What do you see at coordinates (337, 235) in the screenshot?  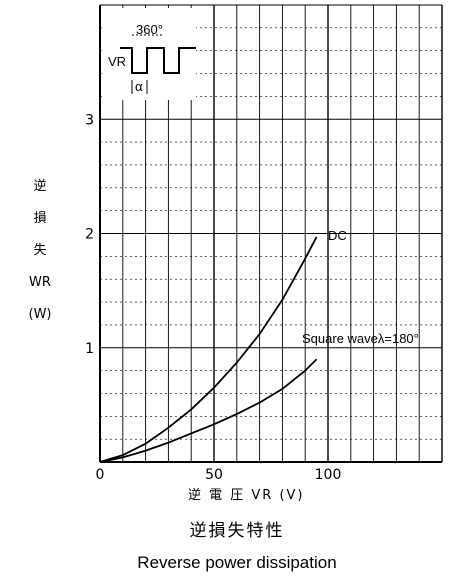 I see `series-label-dc: DC` at bounding box center [337, 235].